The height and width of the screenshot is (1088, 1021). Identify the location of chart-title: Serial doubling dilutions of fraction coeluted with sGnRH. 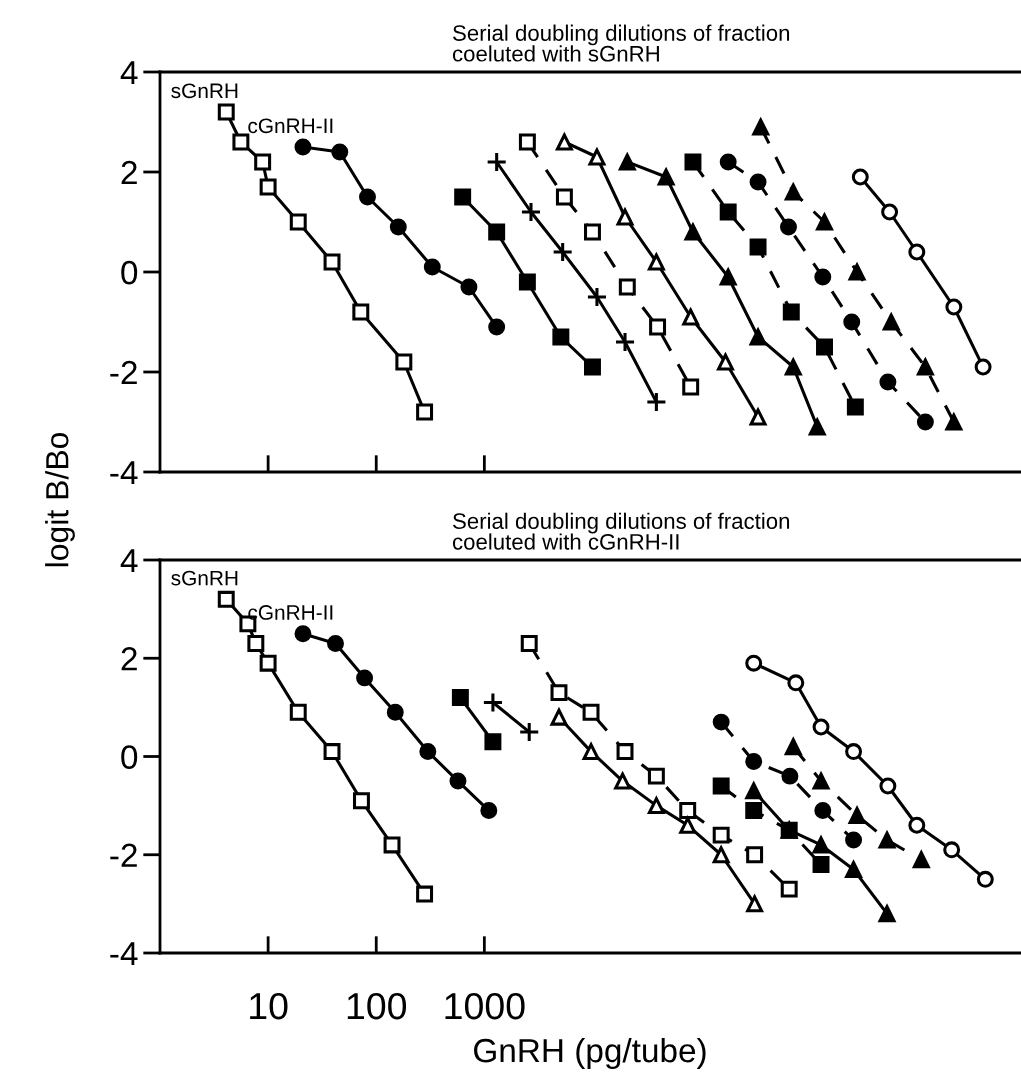
(621, 43).